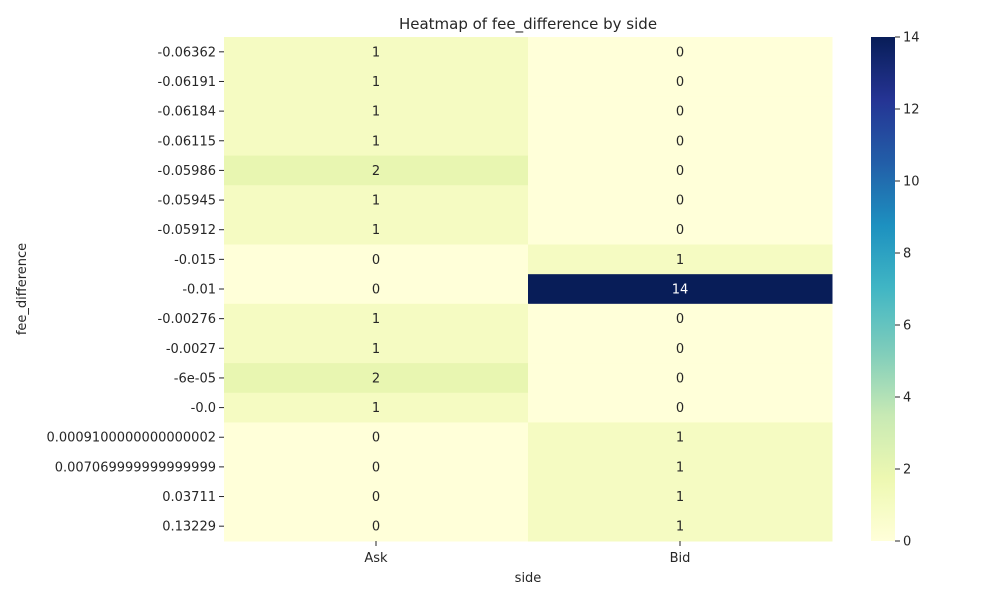  Describe the element at coordinates (187, 141) in the screenshot. I see `y-tick-label: -0.06115` at that location.